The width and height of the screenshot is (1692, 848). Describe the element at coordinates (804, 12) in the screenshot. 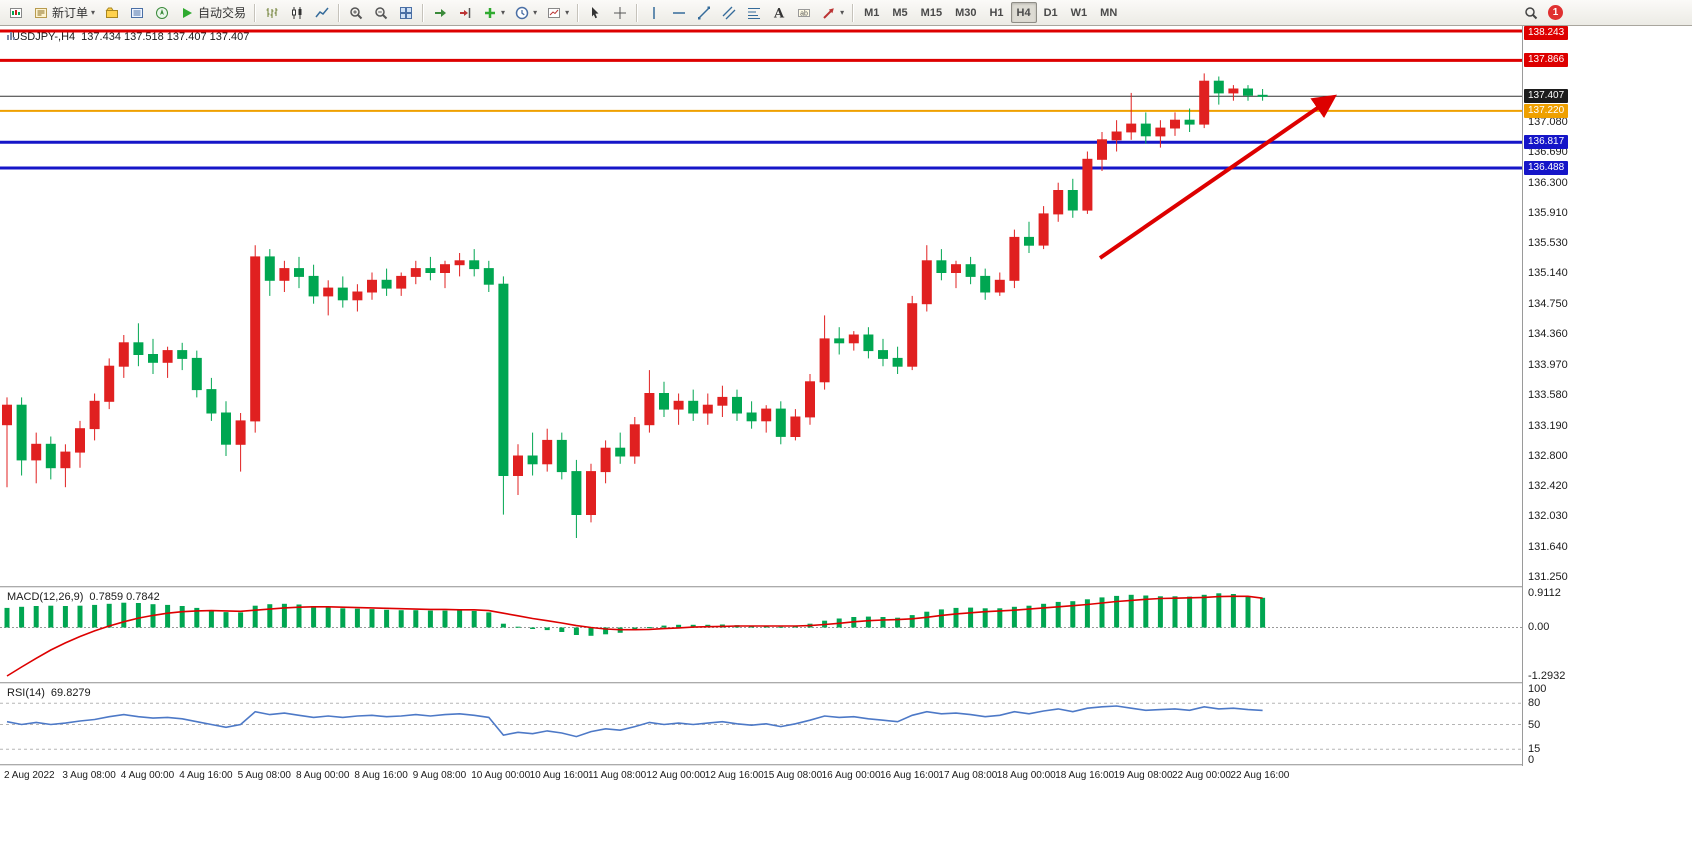

I see `text-label-button: ab` at that location.